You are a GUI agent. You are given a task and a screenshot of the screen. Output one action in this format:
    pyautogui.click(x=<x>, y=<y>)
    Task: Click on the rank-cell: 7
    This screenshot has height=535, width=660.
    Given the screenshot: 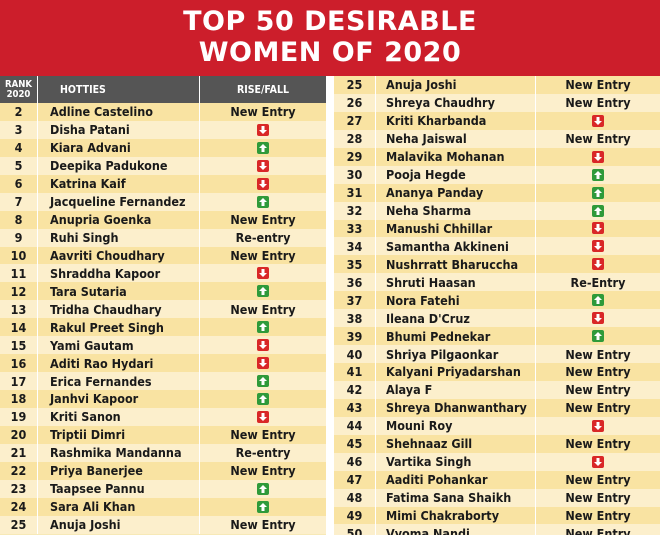 What is the action you would take?
    pyautogui.click(x=19, y=201)
    